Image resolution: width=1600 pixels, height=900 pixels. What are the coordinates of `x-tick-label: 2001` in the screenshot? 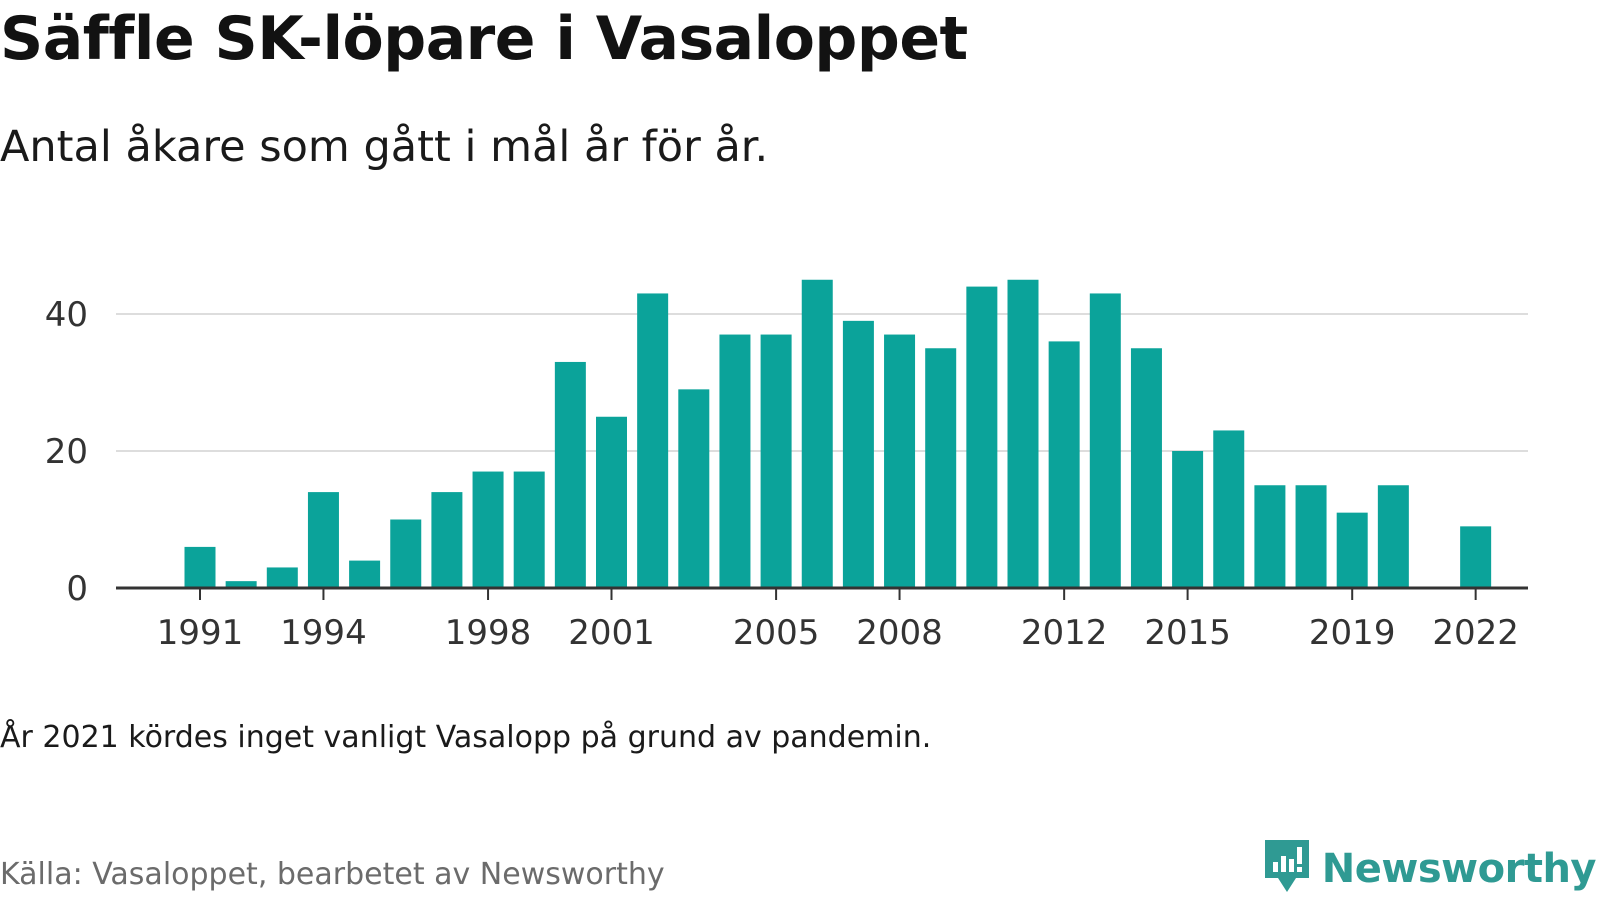 It's located at (611, 633).